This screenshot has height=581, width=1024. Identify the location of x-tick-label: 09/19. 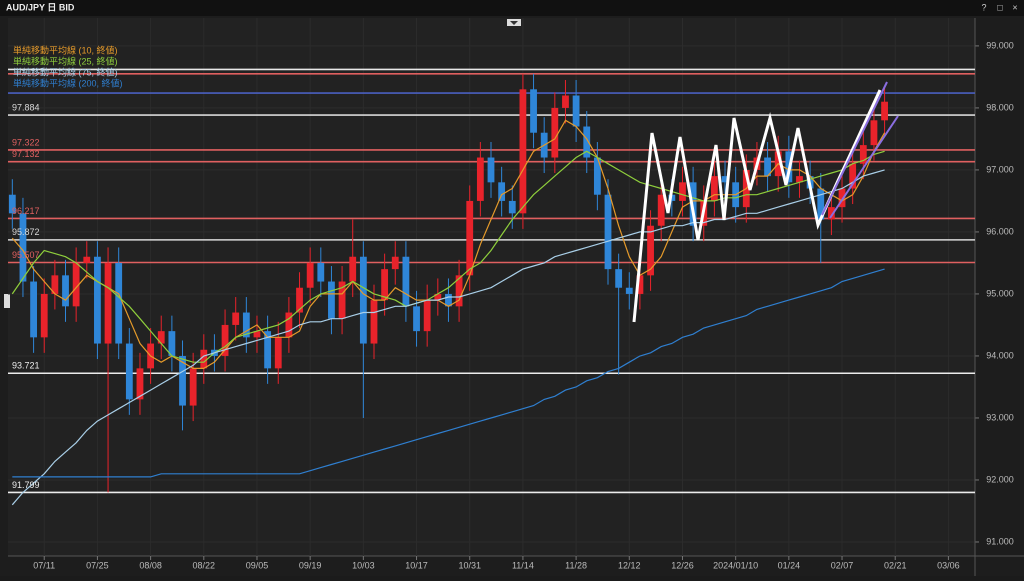
(310, 565).